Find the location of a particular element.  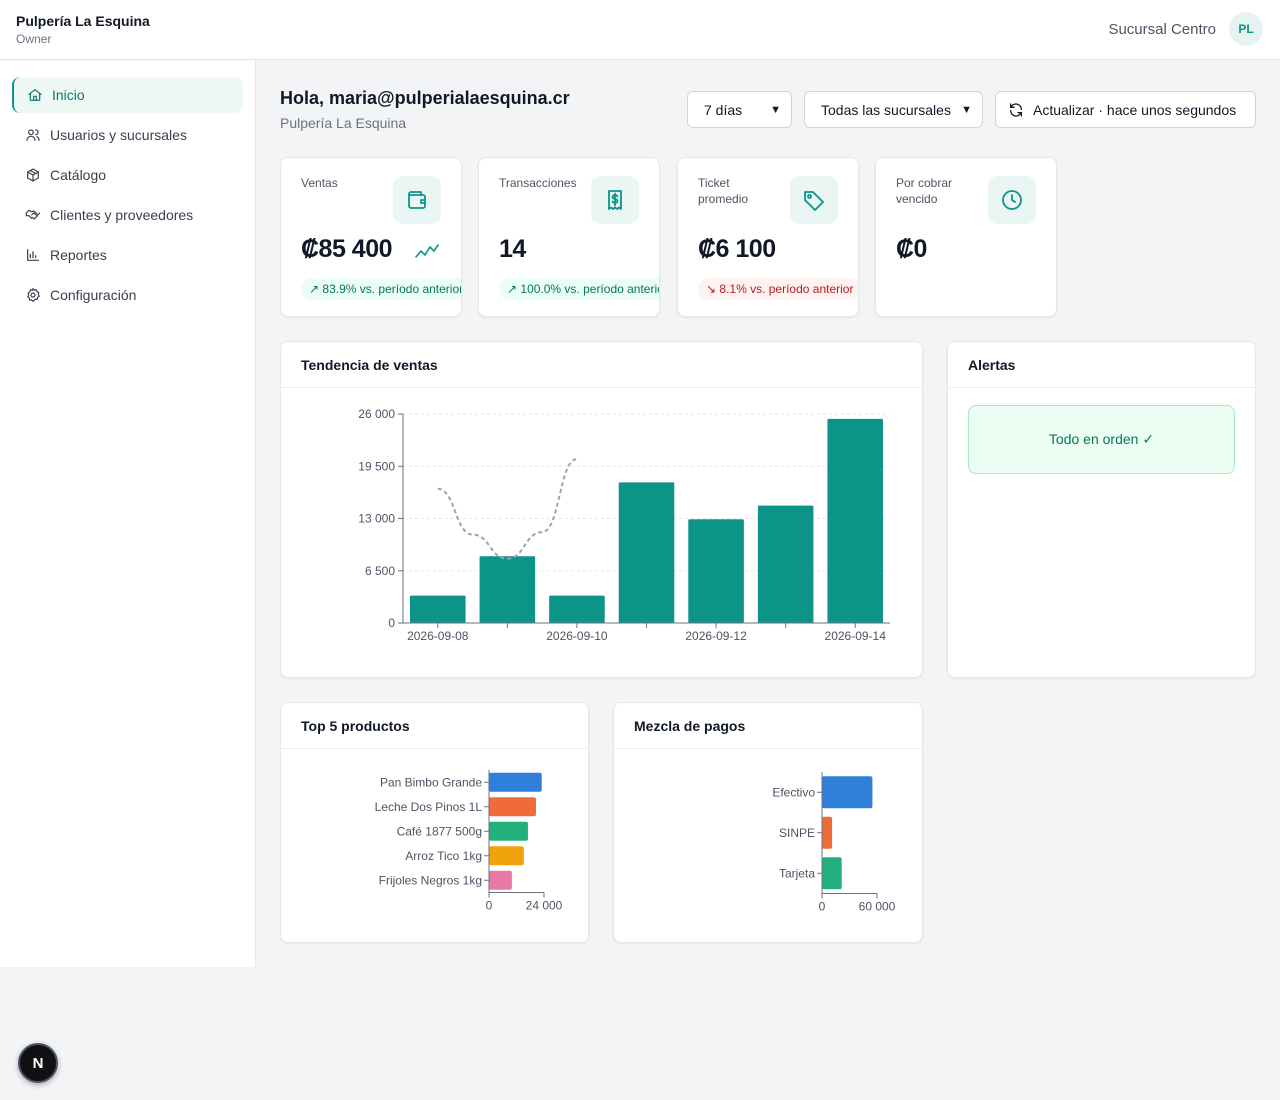

category-label: Frijoles Negros 1kg is located at coordinates (430, 880).